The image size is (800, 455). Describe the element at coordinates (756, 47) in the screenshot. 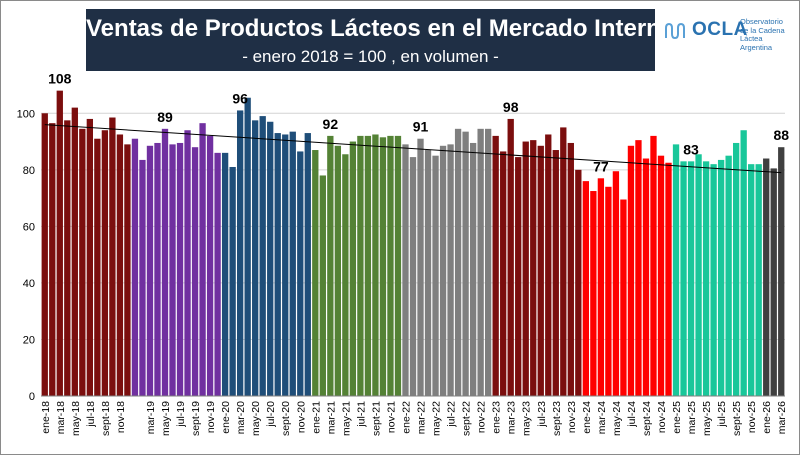

I see `logo-line-3: Argentina` at that location.